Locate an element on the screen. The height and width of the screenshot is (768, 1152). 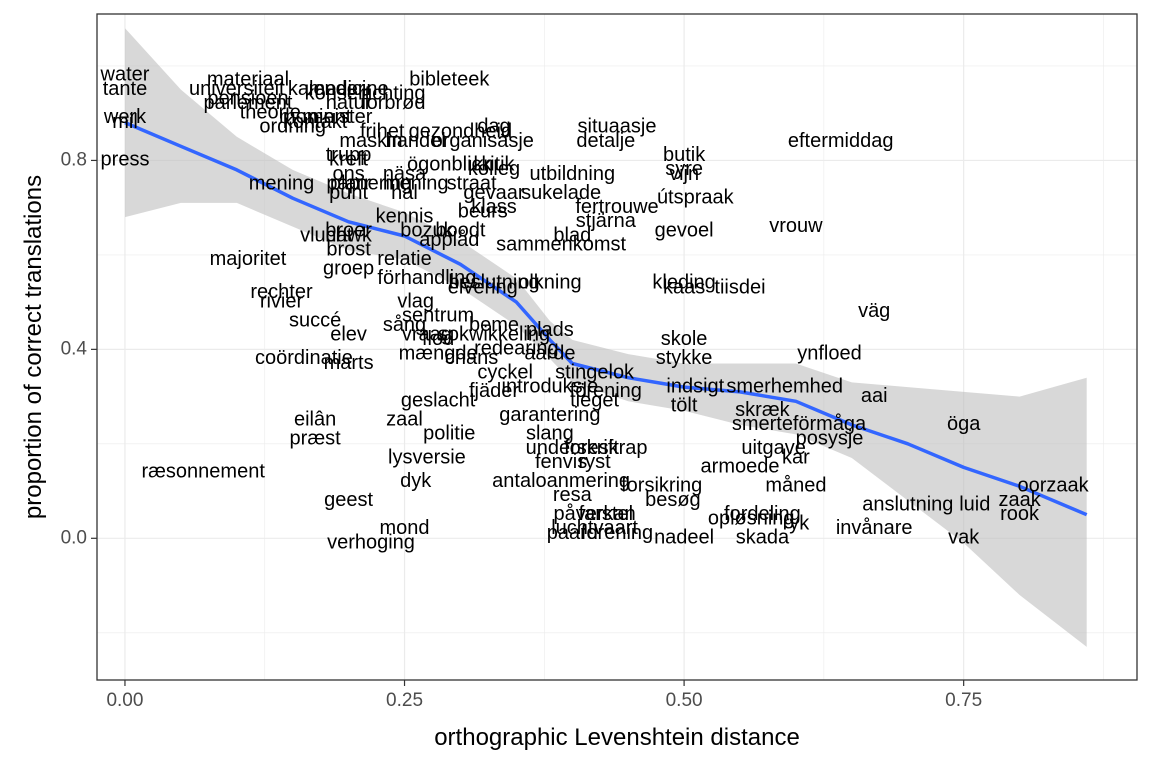
word-label: kleding is located at coordinates (683, 282).